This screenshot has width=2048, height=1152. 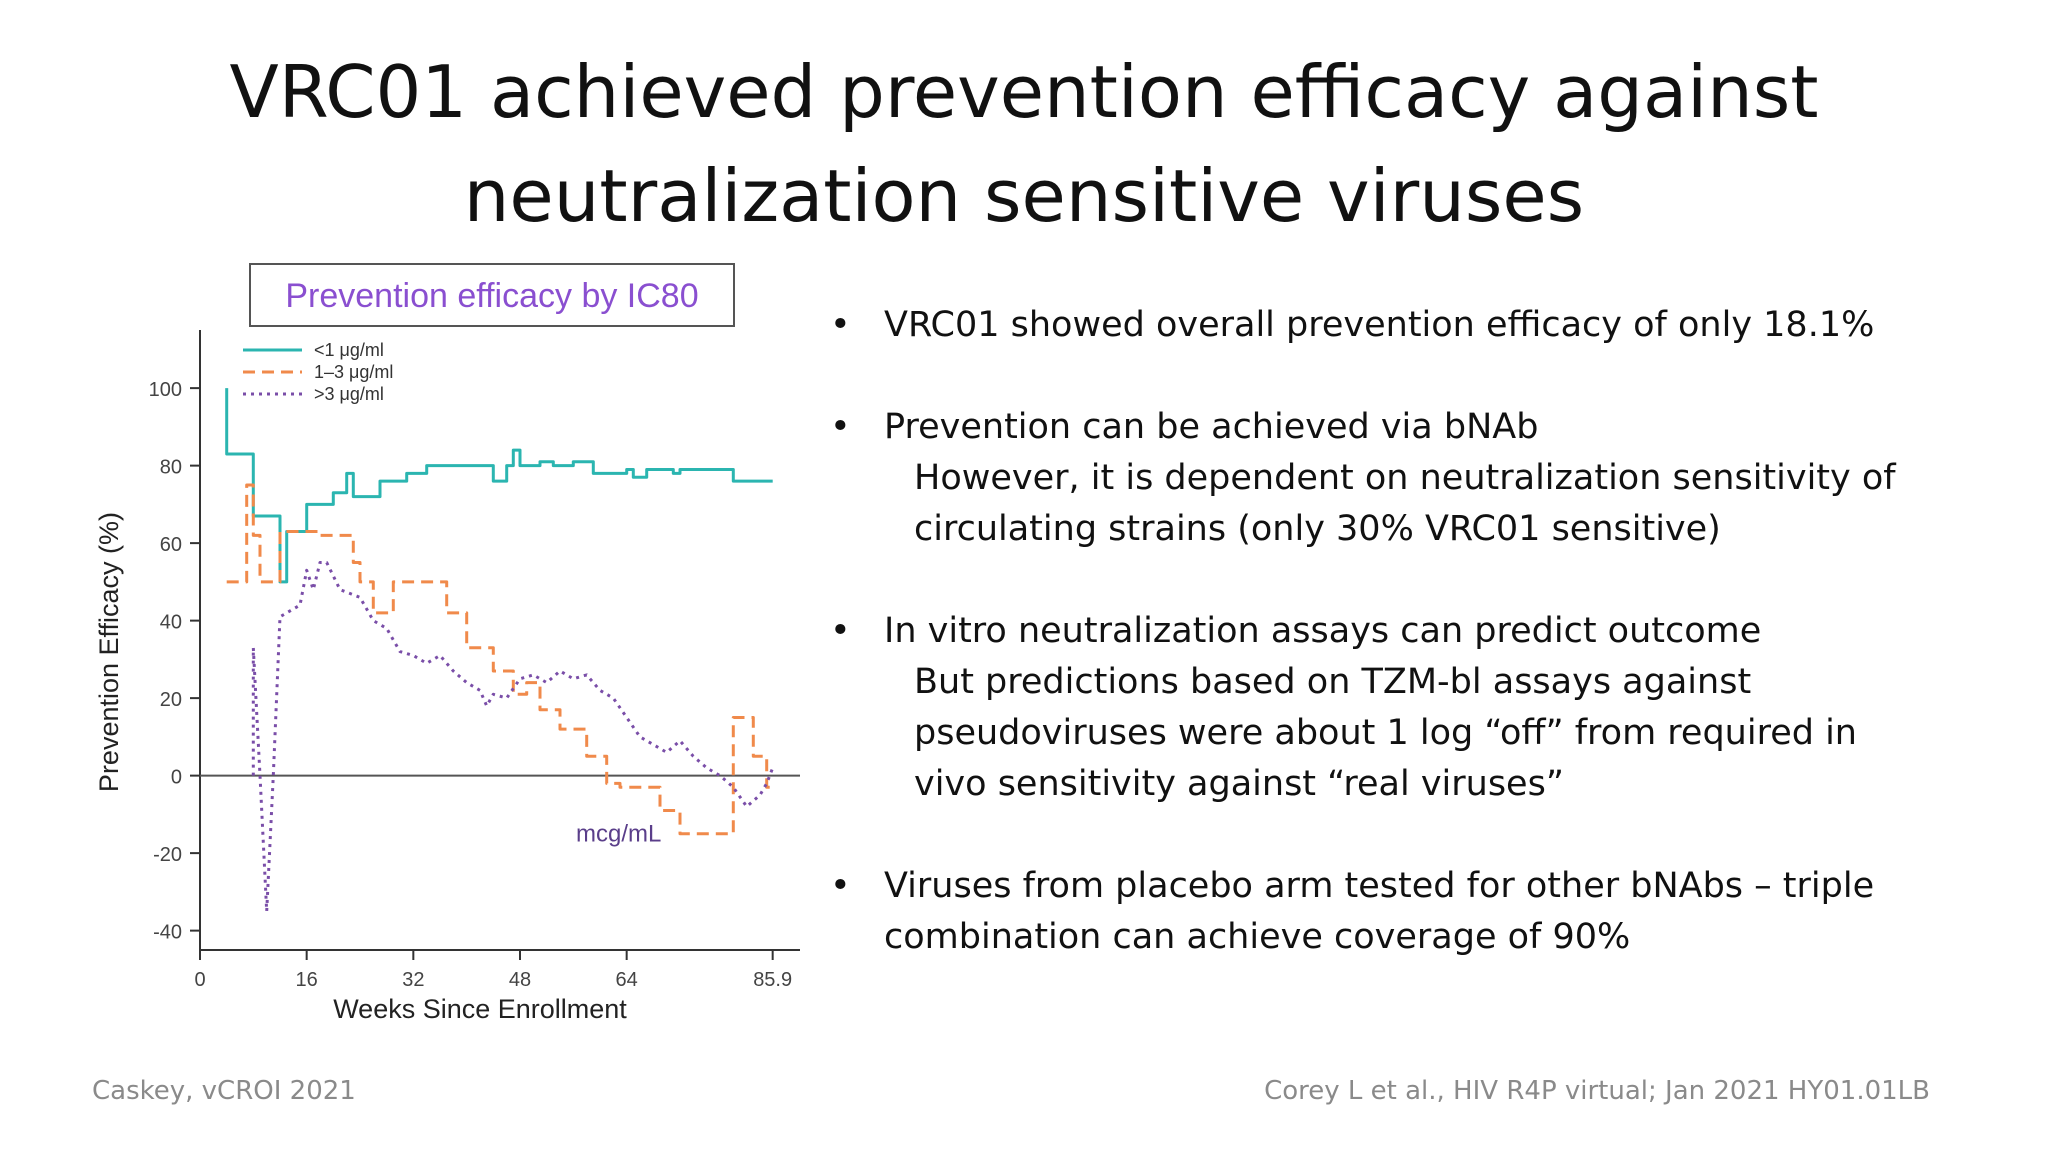 I want to click on chart-title: Prevention efficacy by IC80, so click(x=491, y=296).